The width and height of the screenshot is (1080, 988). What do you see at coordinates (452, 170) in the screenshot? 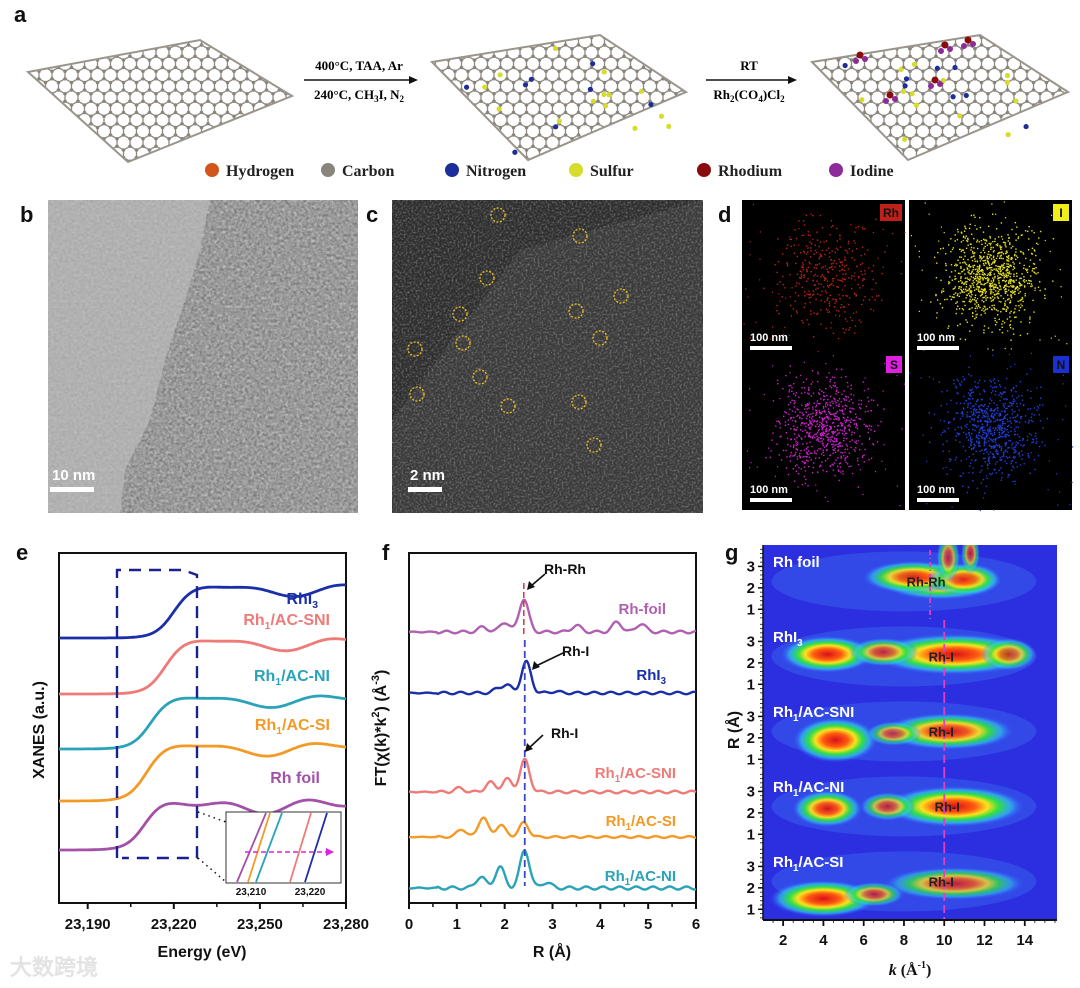
I see `atom-nitrogen-icon` at bounding box center [452, 170].